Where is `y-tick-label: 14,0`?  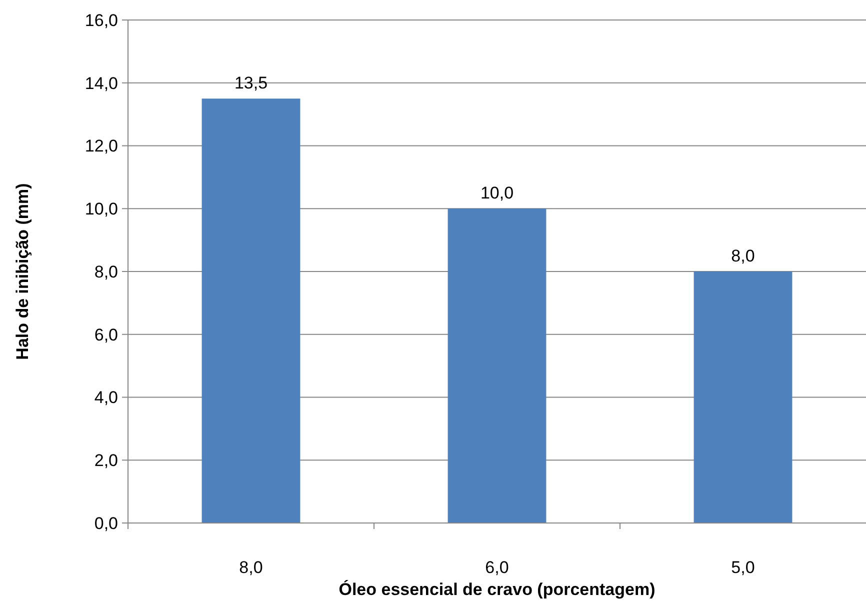 y-tick-label: 14,0 is located at coordinates (101, 83).